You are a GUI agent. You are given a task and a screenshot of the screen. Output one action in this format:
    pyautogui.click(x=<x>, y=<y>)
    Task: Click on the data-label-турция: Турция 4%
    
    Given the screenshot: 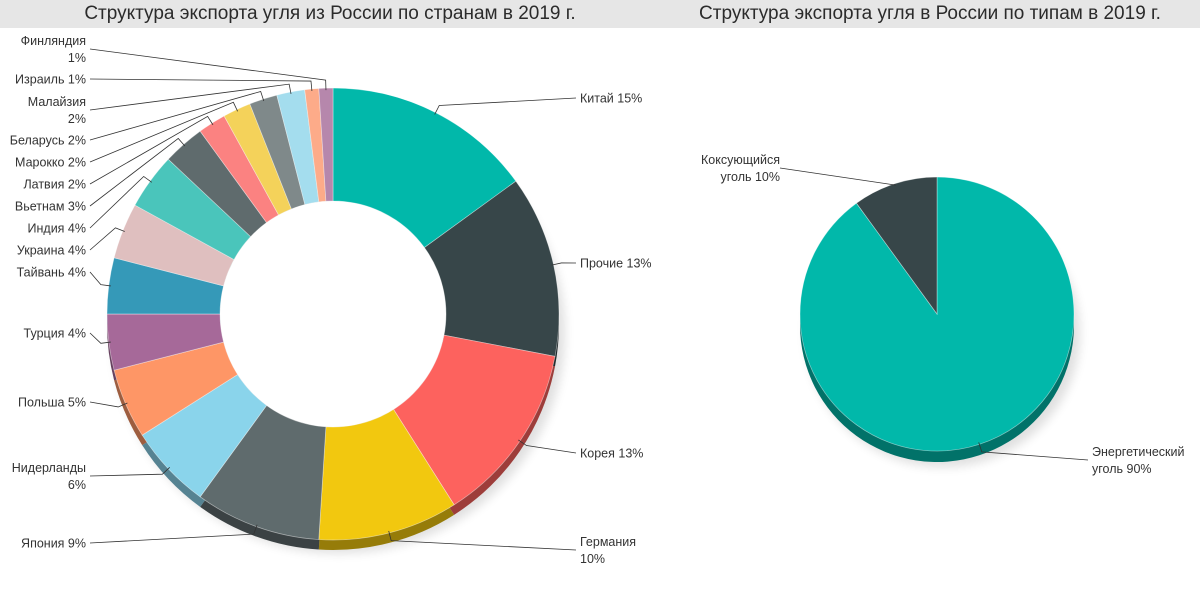 What is the action you would take?
    pyautogui.click(x=55, y=334)
    